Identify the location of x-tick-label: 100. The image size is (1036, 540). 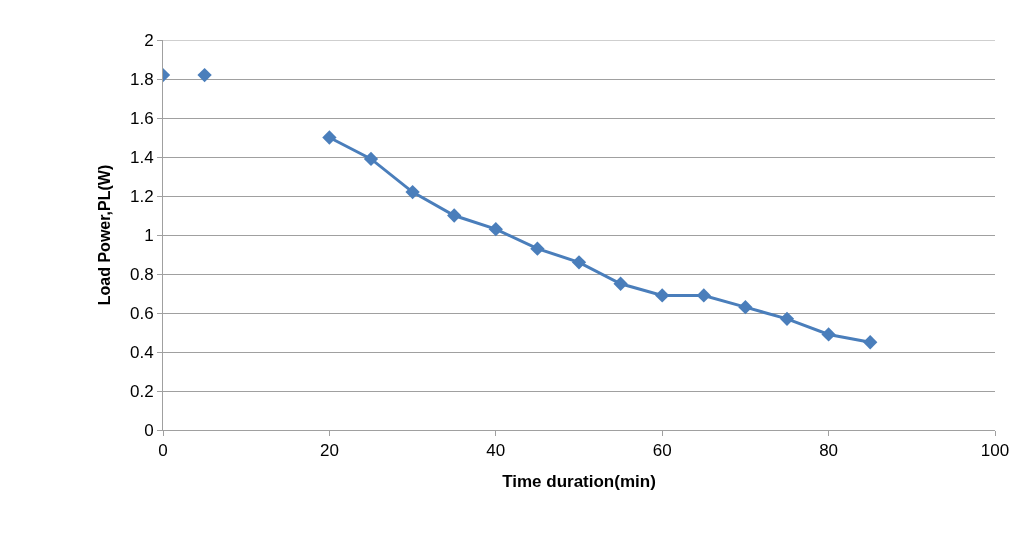
(995, 451).